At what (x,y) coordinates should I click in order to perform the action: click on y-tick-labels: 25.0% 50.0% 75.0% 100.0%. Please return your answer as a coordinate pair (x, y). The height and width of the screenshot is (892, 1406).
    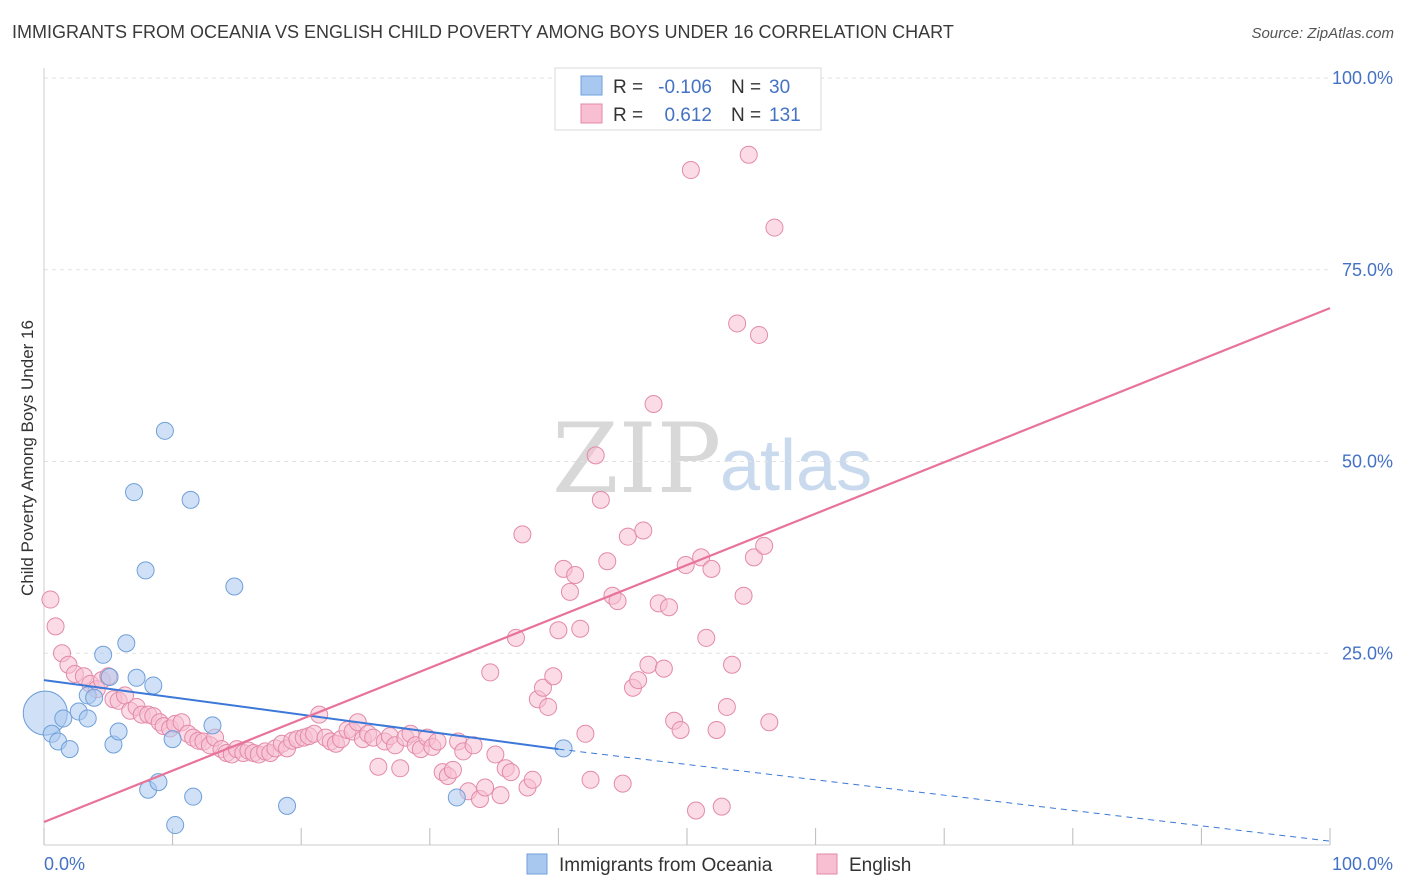
    Looking at the image, I should click on (1362, 365).